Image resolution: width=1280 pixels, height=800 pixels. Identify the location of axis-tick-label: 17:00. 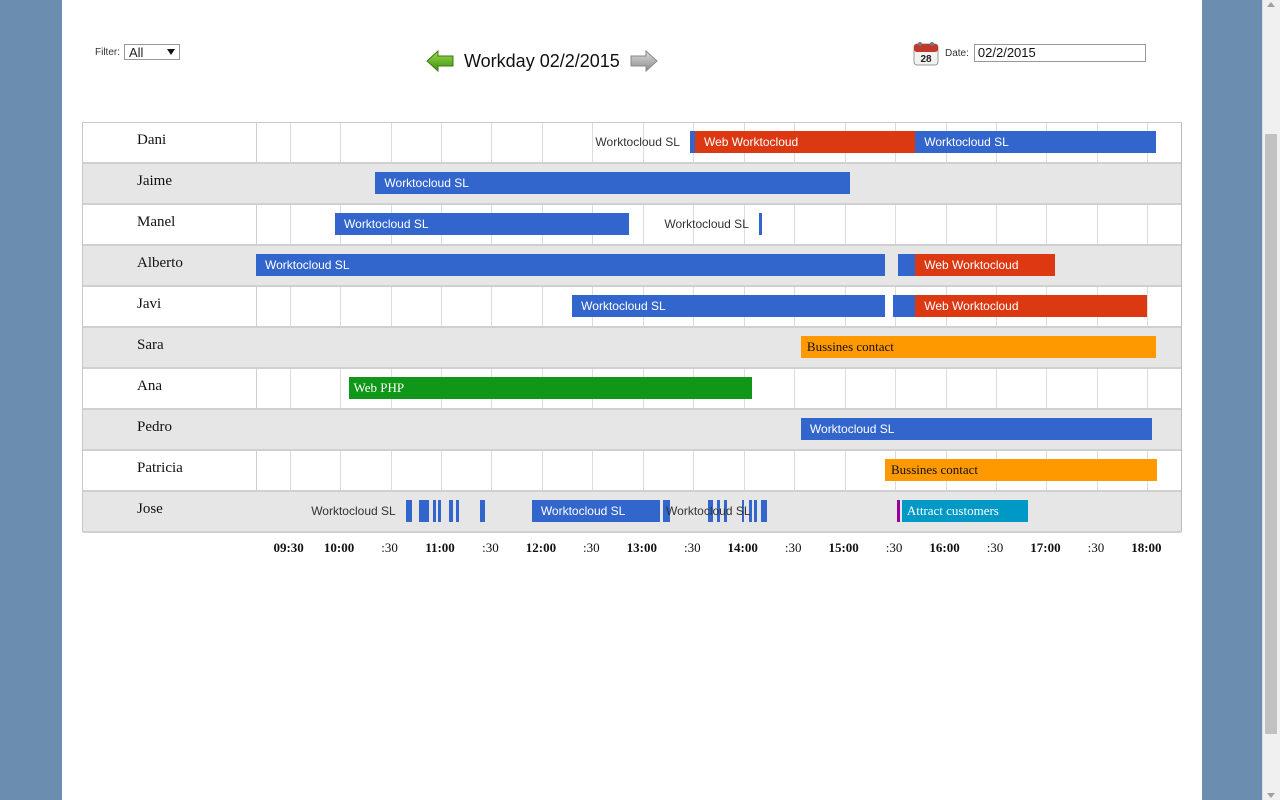
(1045, 547).